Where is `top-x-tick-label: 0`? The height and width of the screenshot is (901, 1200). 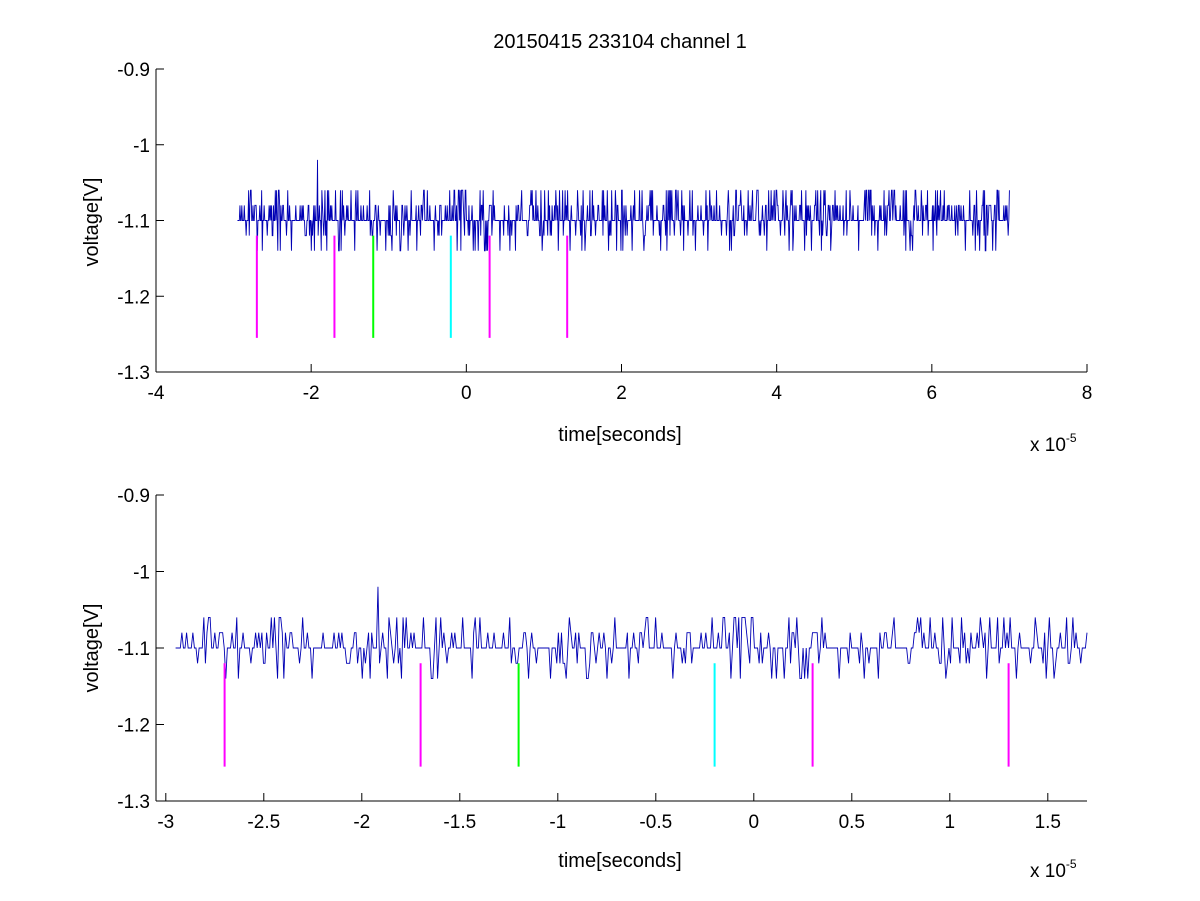 top-x-tick-label: 0 is located at coordinates (466, 393).